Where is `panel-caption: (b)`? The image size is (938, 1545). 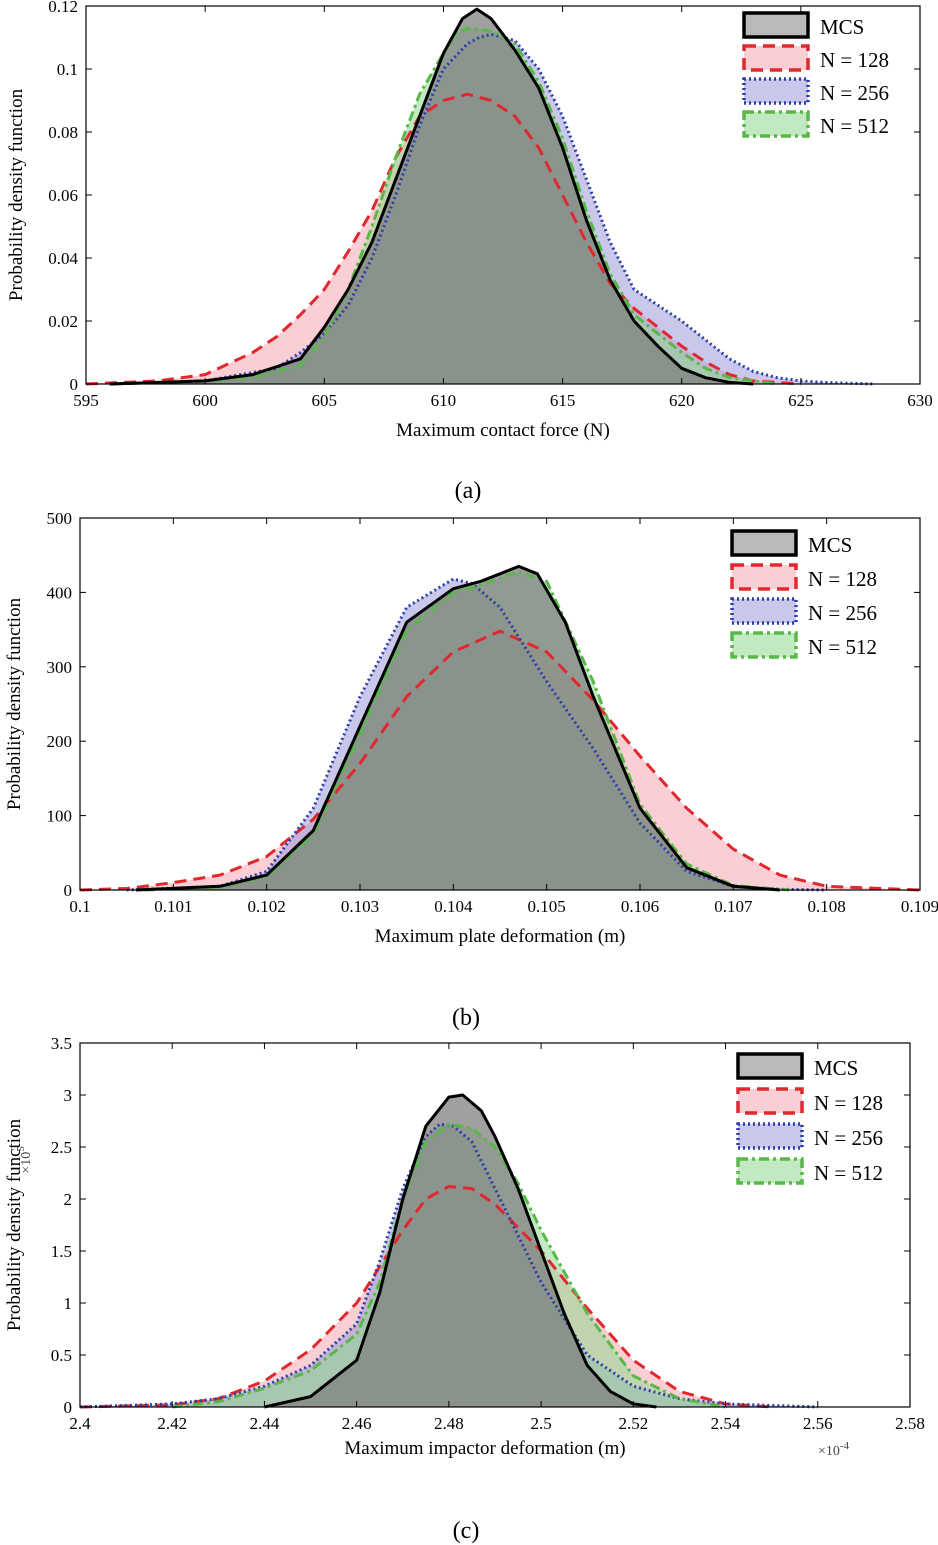
panel-caption: (b) is located at coordinates (466, 1018).